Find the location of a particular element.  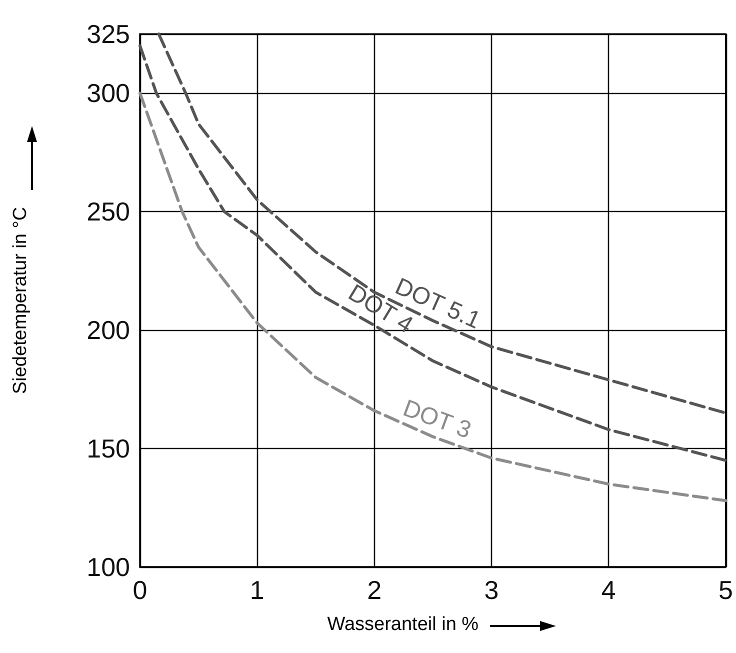

y-axis-title: Siedetemperatur in °C is located at coordinates (20, 300).